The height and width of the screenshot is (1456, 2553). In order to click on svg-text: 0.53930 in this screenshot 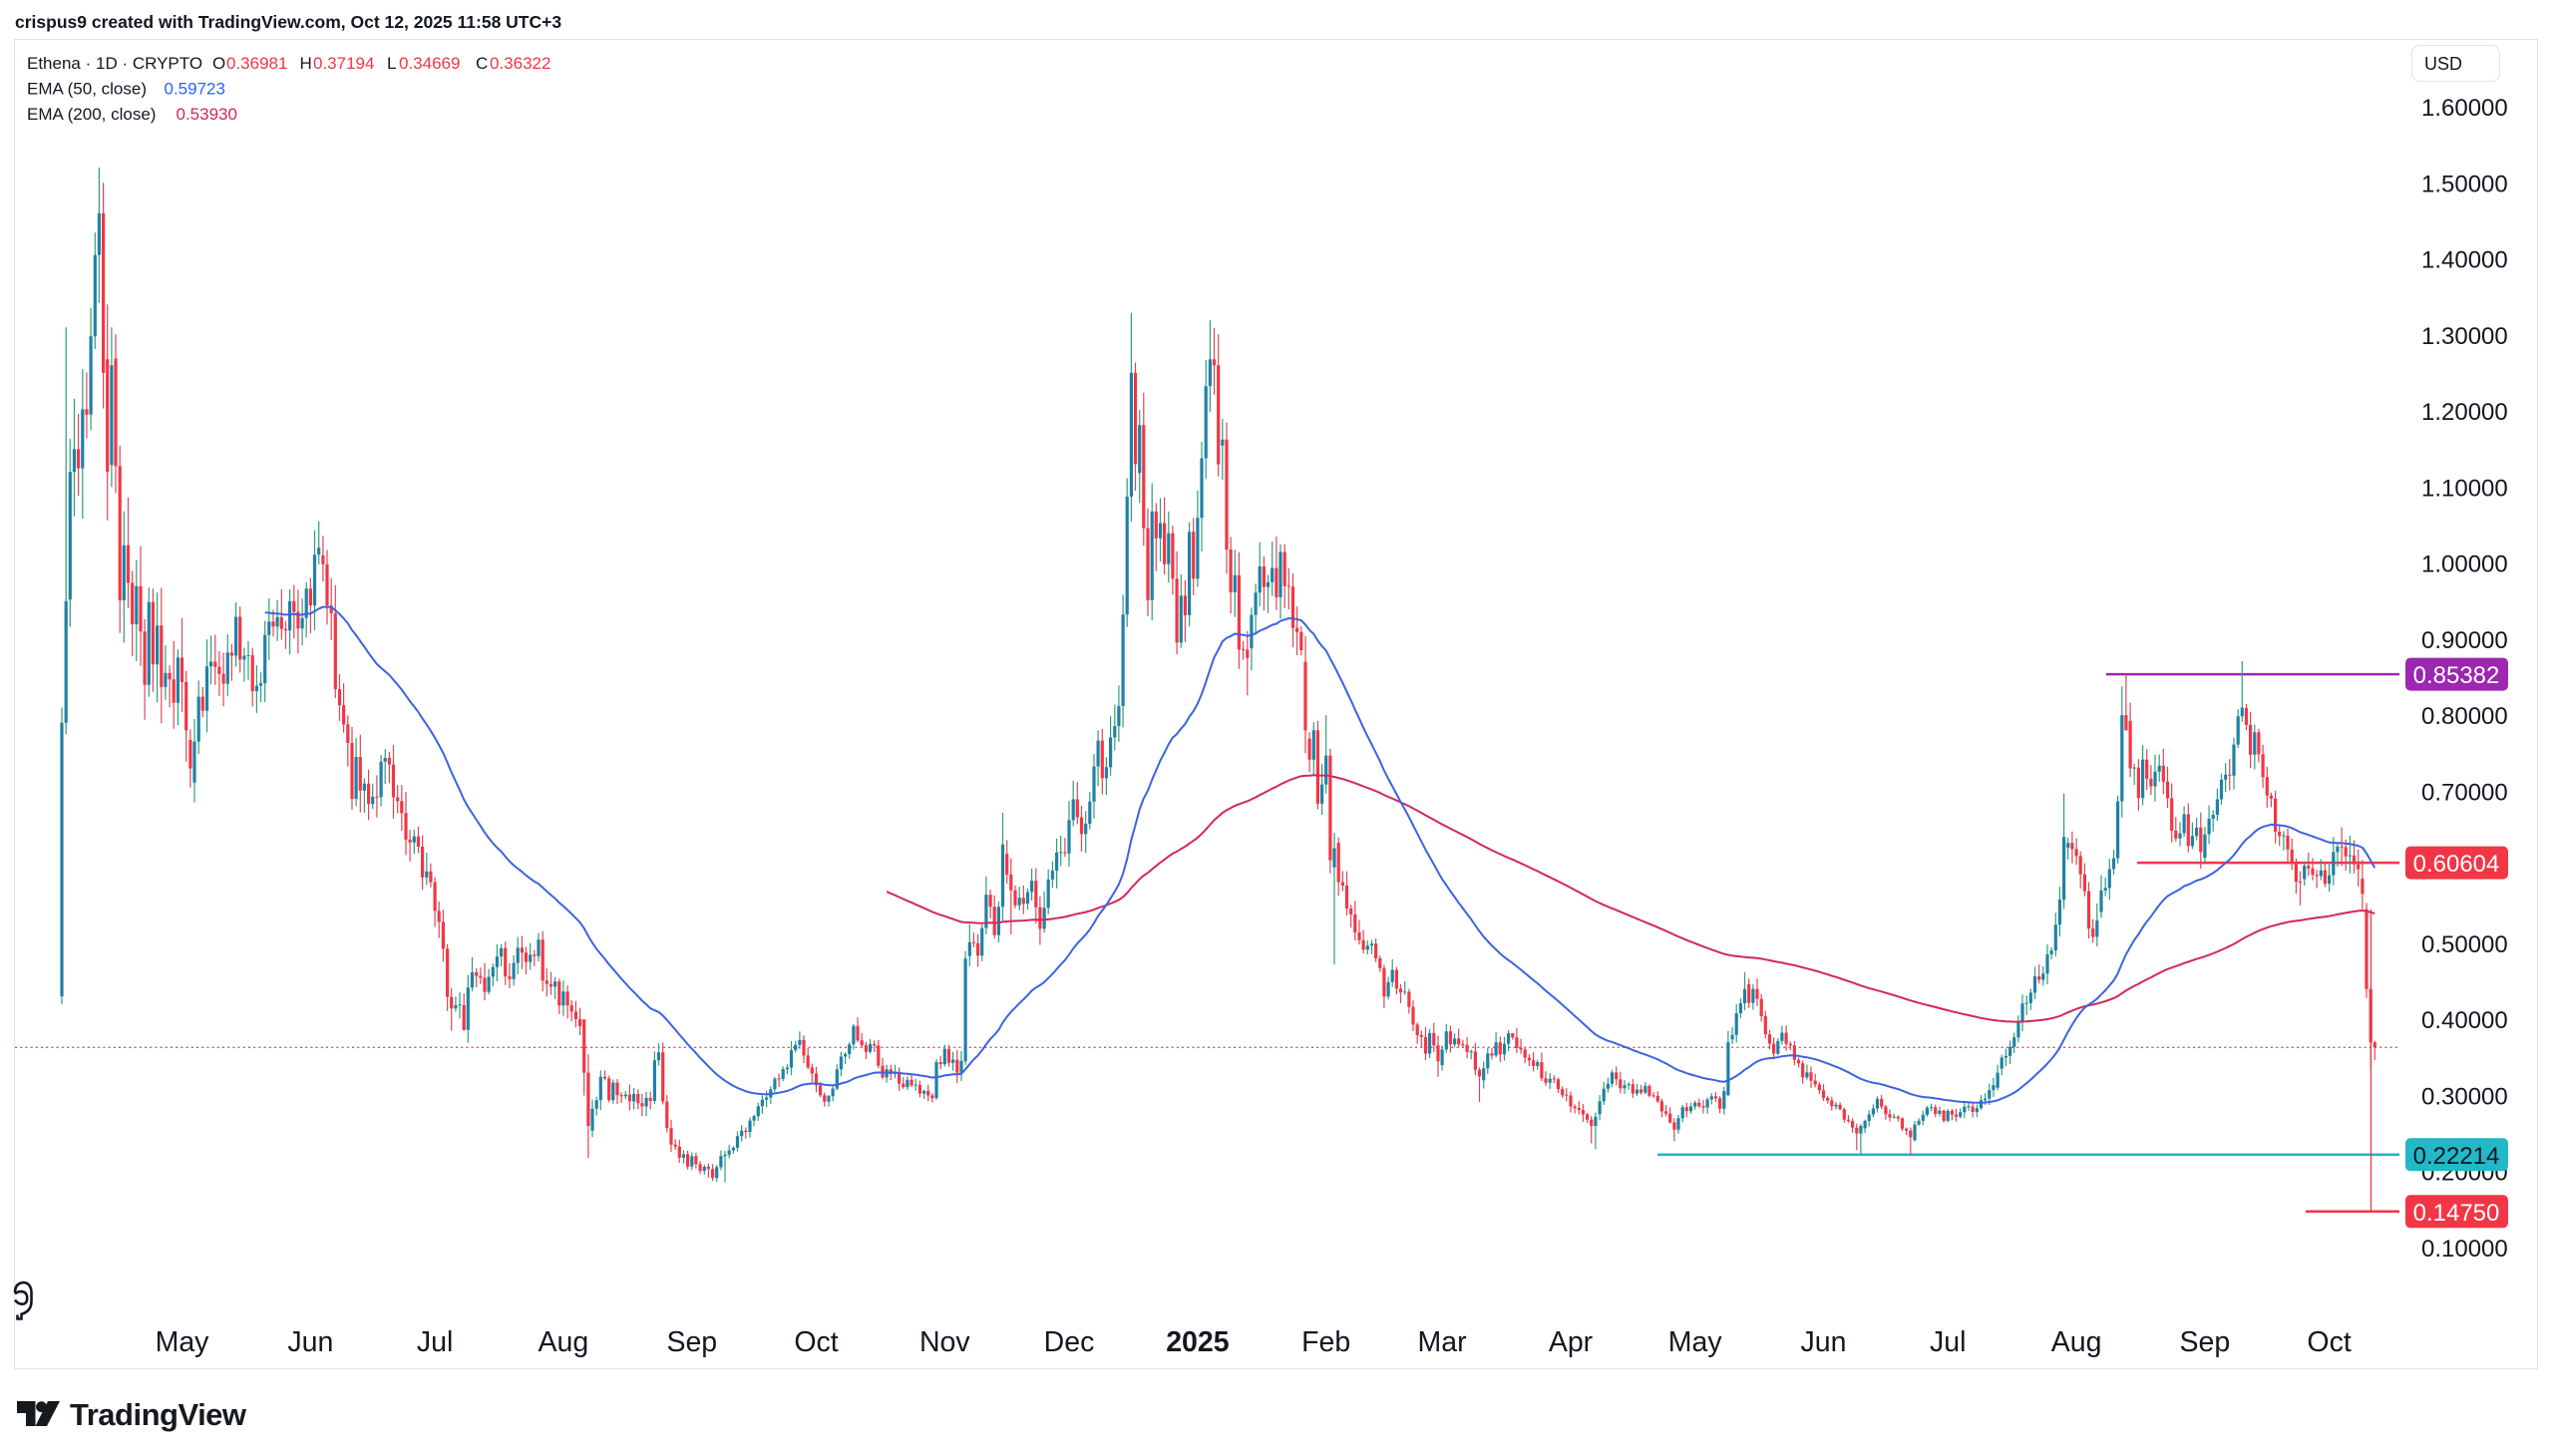, I will do `click(207, 114)`.